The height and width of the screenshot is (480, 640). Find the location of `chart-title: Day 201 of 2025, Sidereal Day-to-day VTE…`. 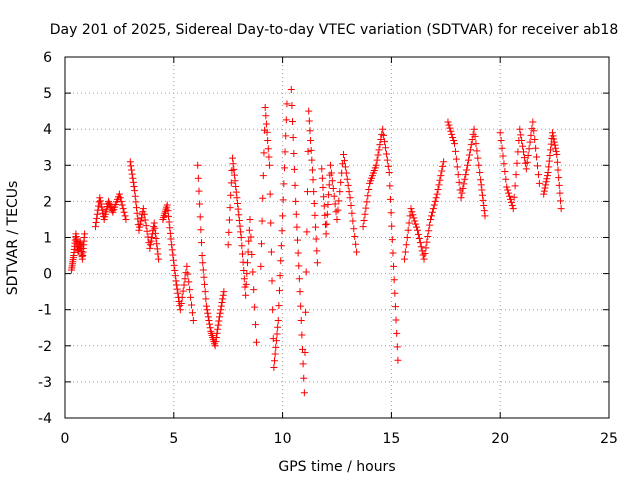

chart-title: Day 201 of 2025, Sidereal Day-to-day VTE… is located at coordinates (334, 30).